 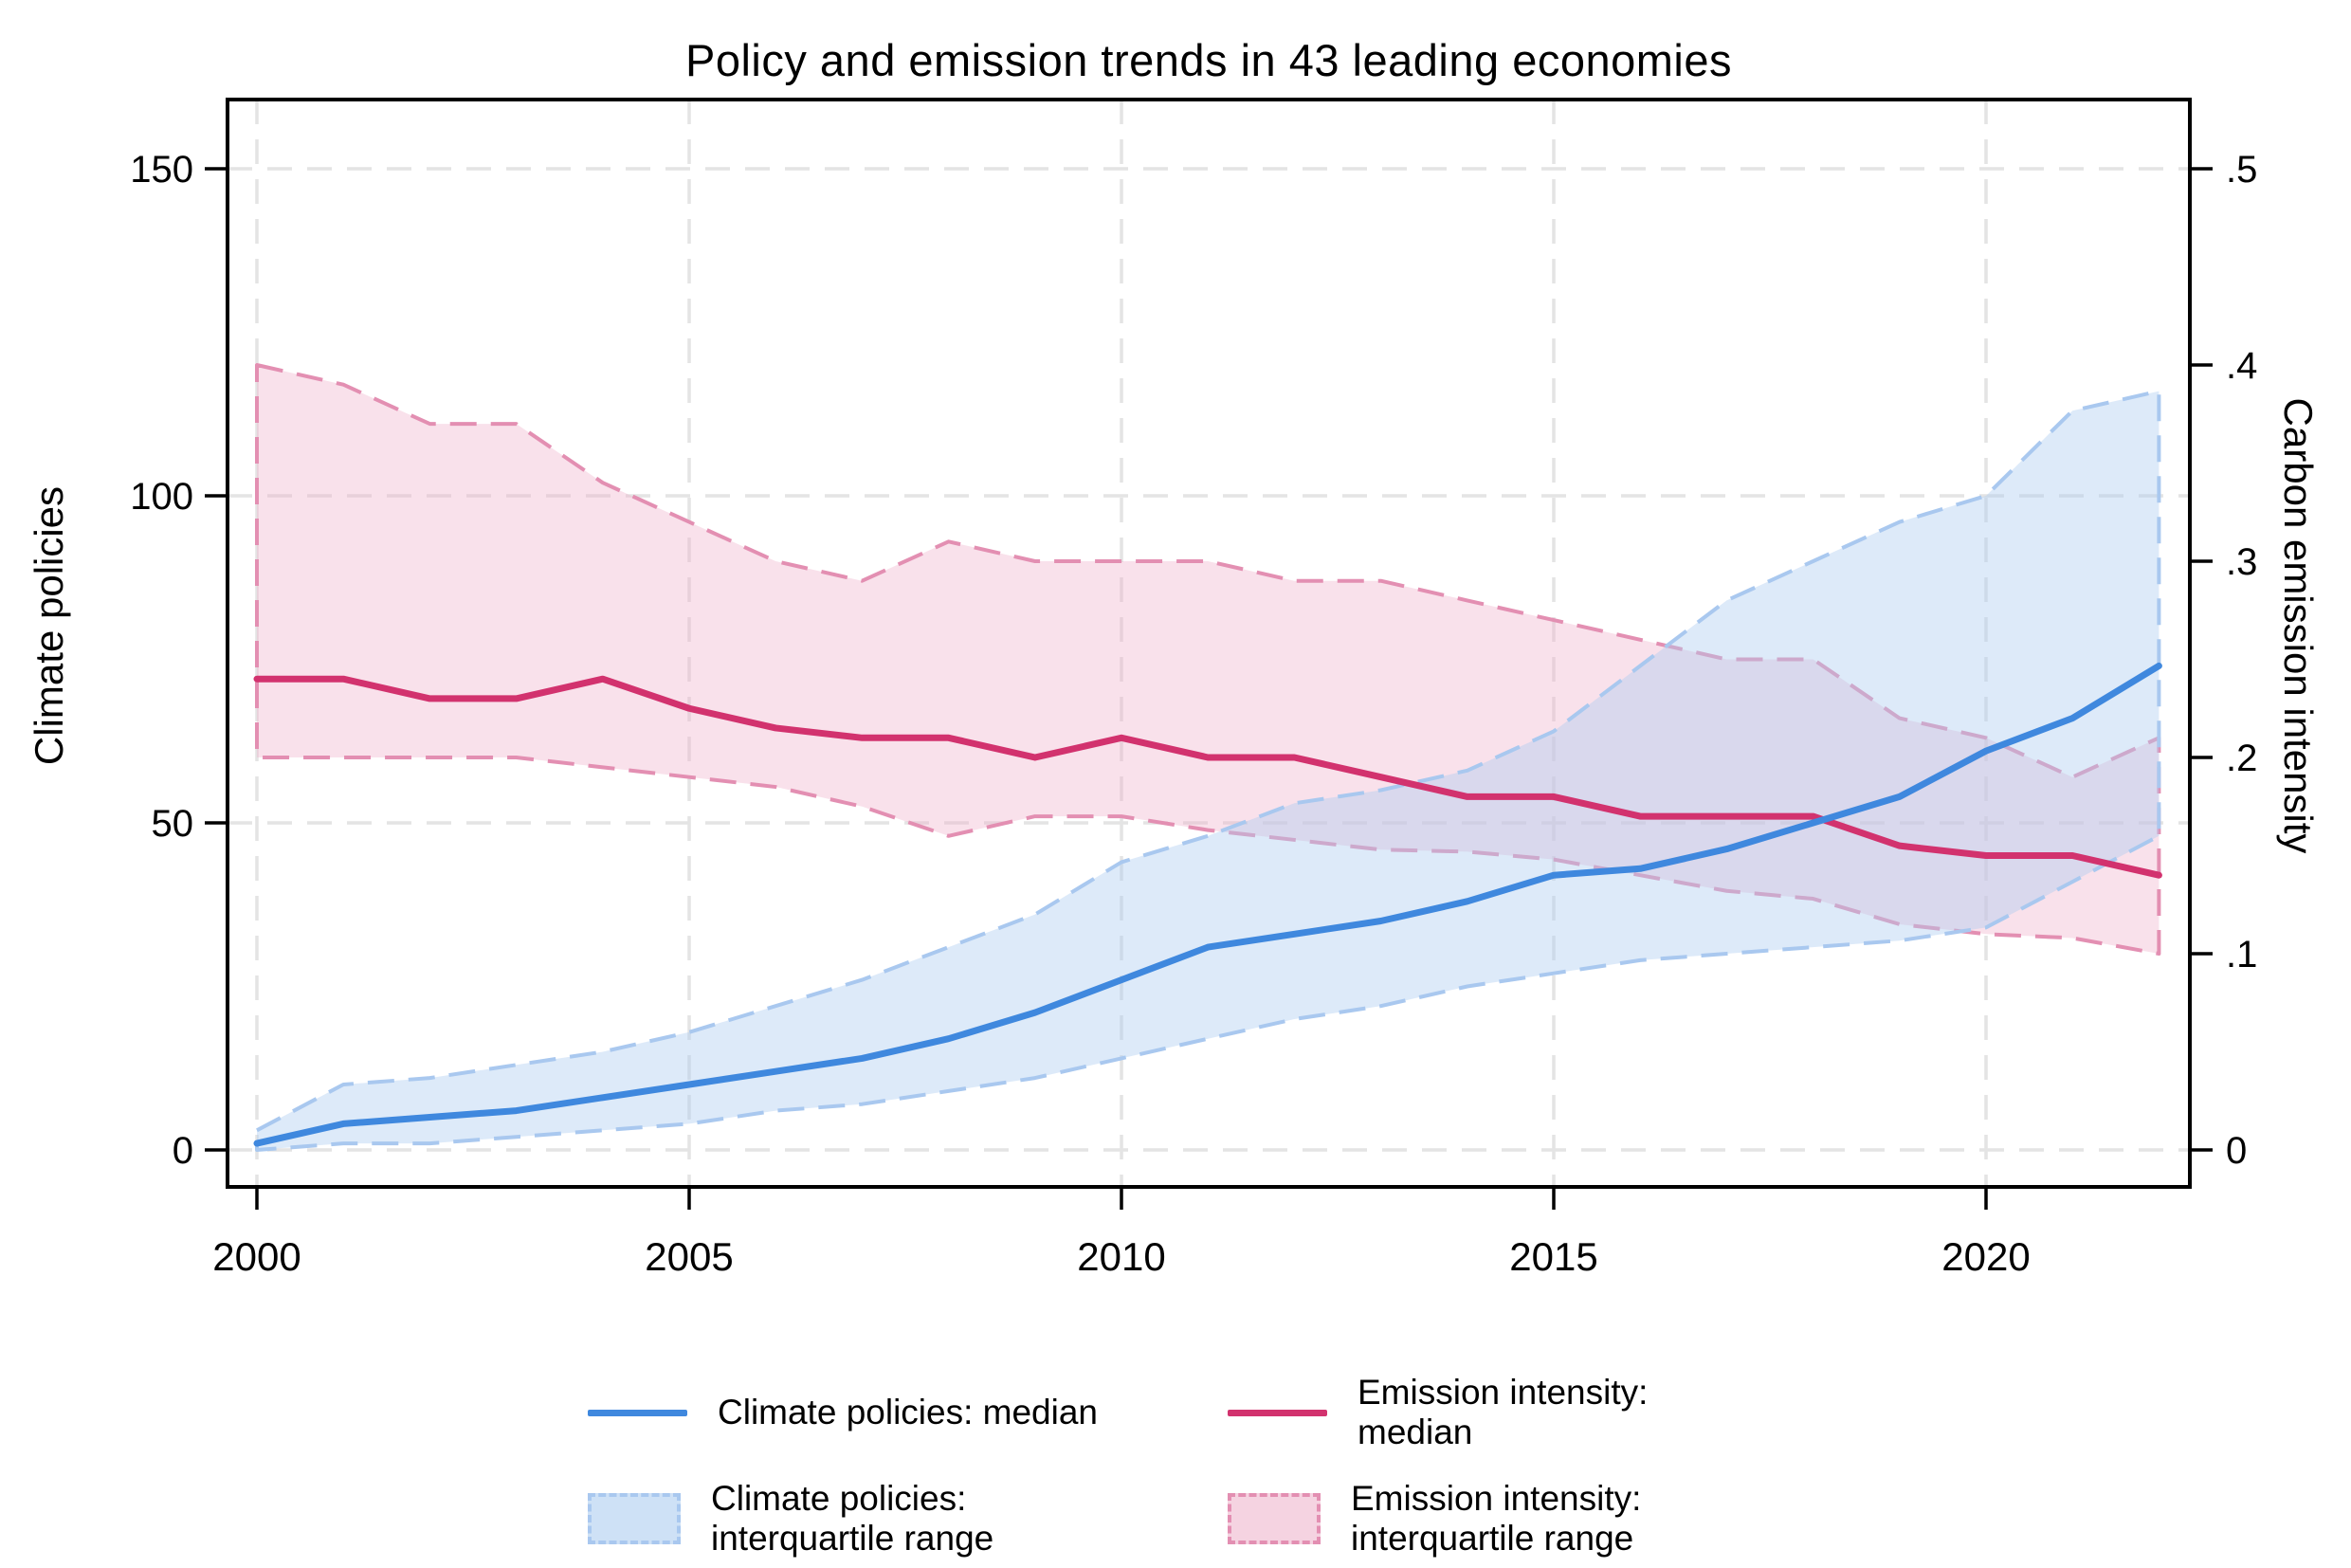 I want to click on right-tick-label: .2, so click(x=2241, y=758).